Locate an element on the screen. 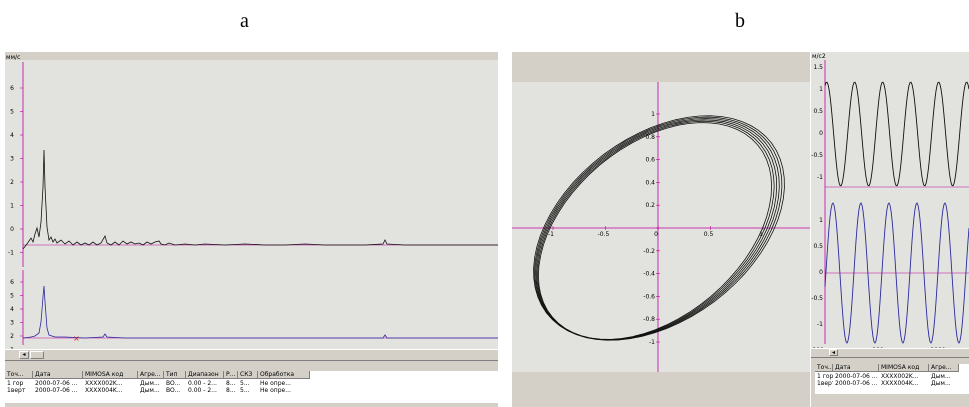 The image size is (969, 407). scroll-thumb is located at coordinates (37, 355).